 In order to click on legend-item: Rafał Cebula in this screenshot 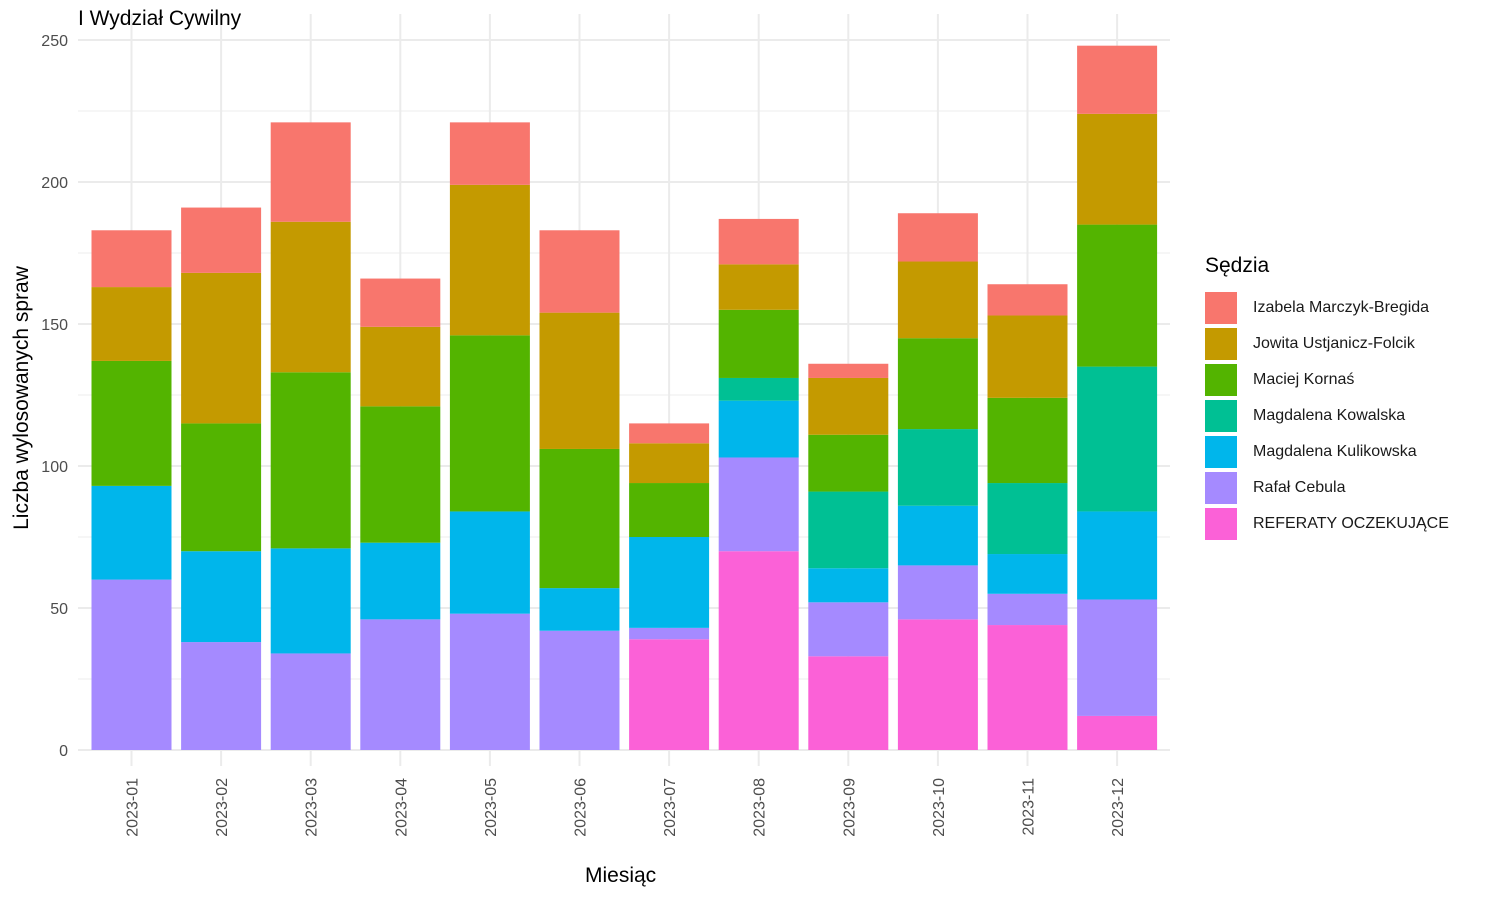, I will do `click(1327, 488)`.